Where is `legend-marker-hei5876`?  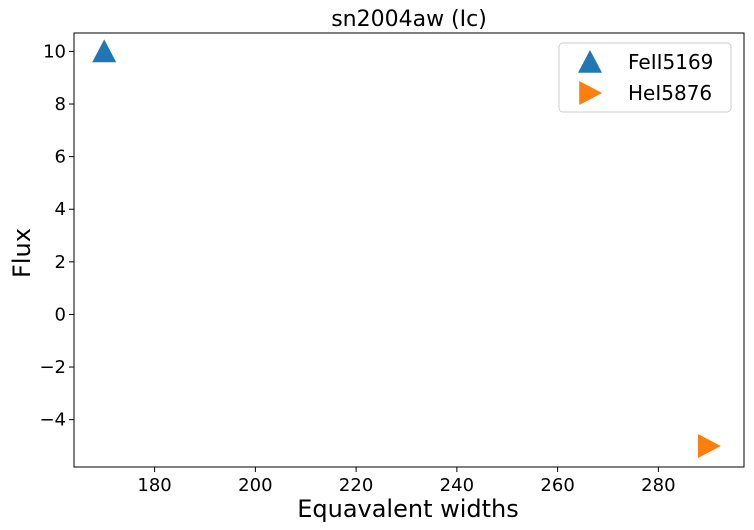 legend-marker-hei5876 is located at coordinates (590, 93).